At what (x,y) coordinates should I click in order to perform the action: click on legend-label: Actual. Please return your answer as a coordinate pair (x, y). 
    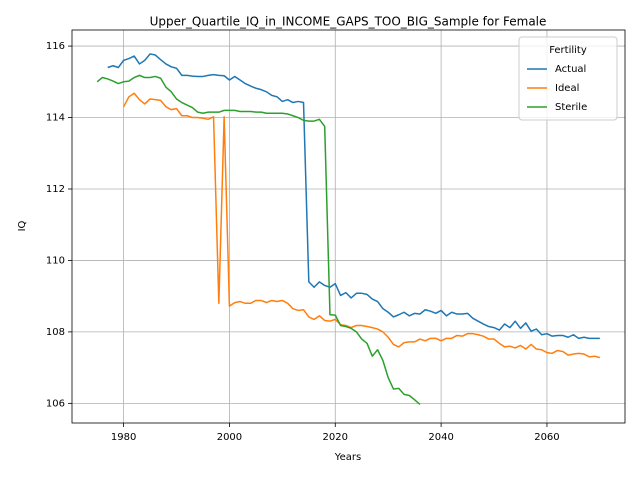
    Looking at the image, I should click on (570, 69).